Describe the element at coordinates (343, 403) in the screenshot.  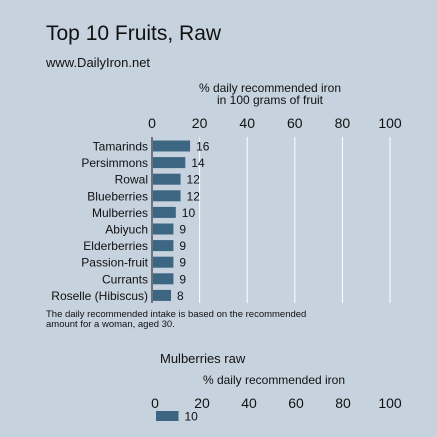
I see `detail-x-tick-label: 80` at that location.